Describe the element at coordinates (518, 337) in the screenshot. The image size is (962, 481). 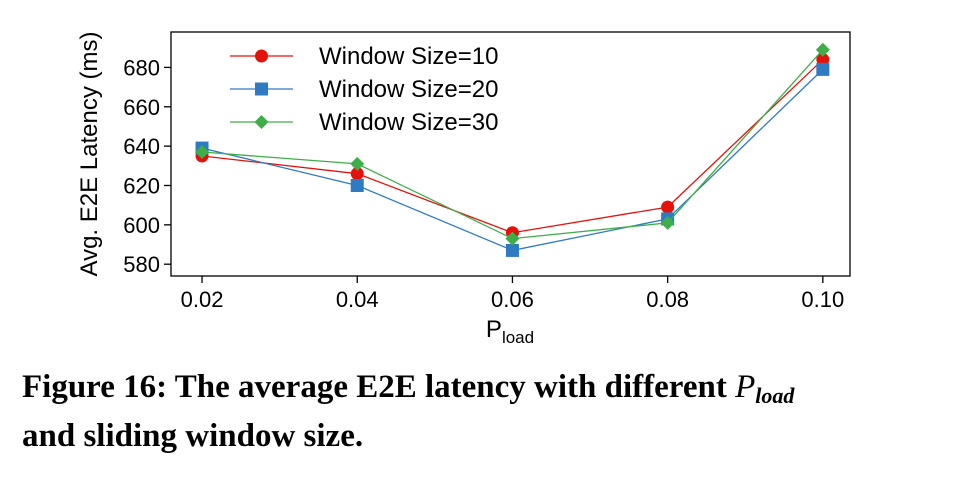
I see `x-axis-label-sub: load` at that location.